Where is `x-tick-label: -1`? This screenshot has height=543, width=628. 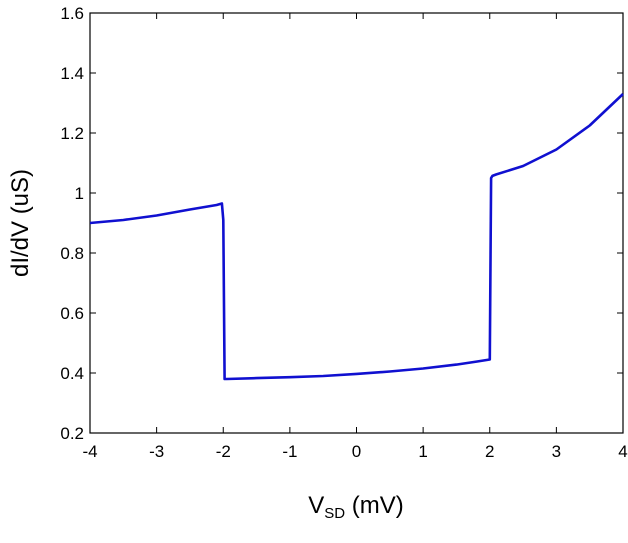 x-tick-label: -1 is located at coordinates (289, 451).